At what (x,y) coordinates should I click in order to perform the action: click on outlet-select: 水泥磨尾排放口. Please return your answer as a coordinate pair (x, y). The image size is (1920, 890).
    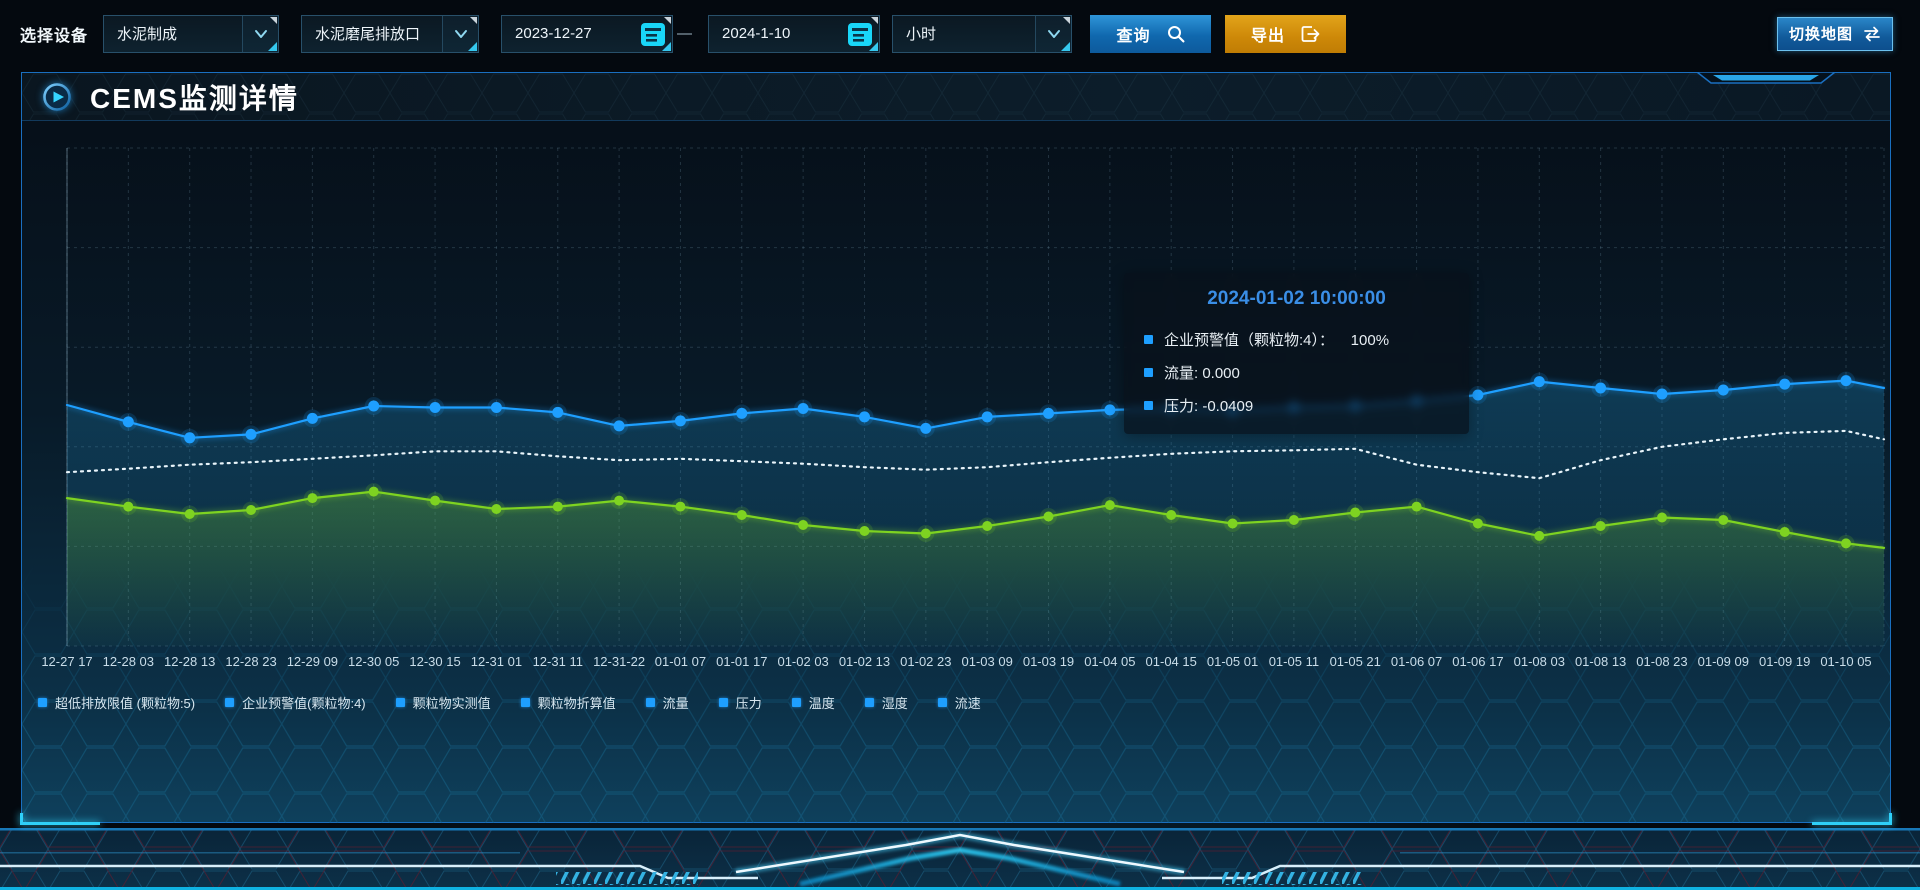
    Looking at the image, I should click on (390, 33).